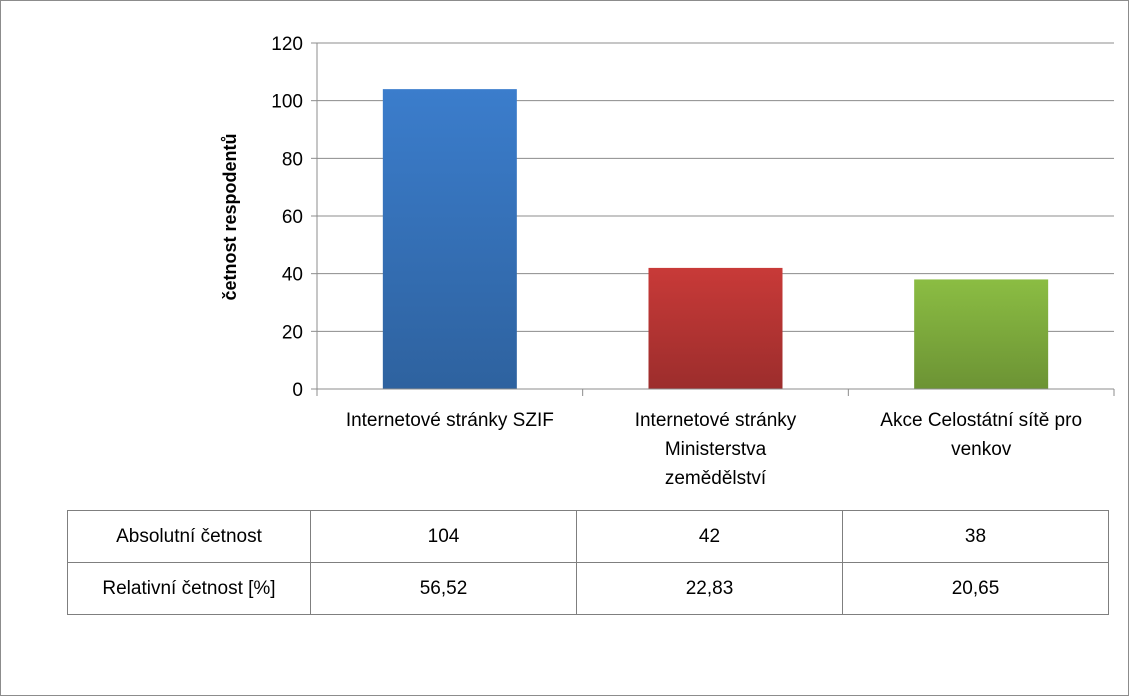  I want to click on table-cell: 20,65, so click(975, 588).